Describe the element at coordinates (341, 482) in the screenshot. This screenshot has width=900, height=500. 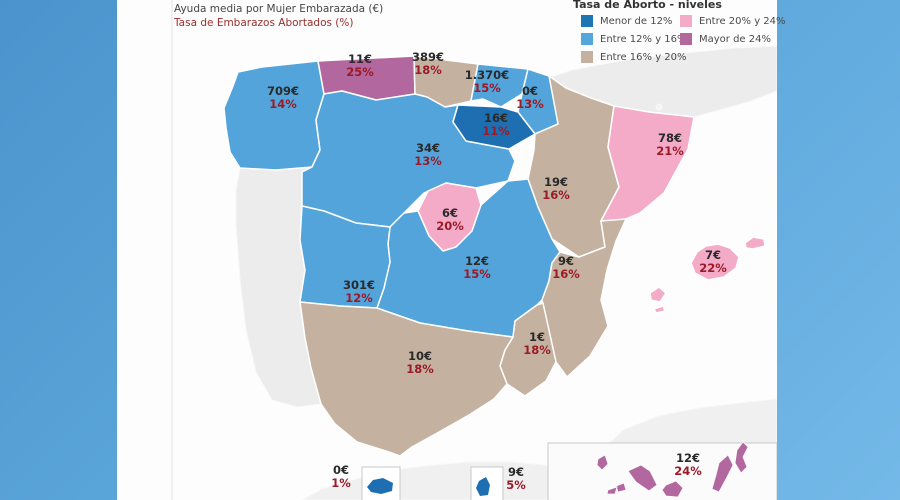
I see `abortion-pct: 1%` at that location.